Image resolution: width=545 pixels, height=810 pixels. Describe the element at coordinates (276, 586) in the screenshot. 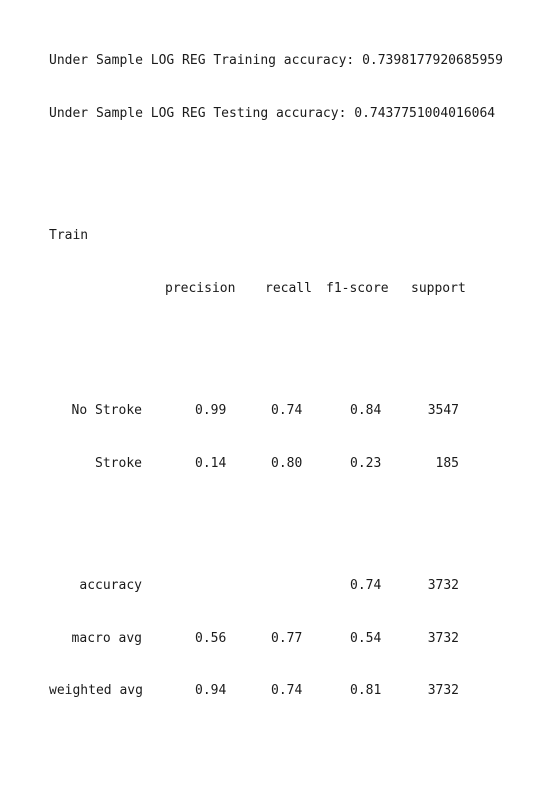

I see `table-row: accuracy 0.74 3732` at that location.